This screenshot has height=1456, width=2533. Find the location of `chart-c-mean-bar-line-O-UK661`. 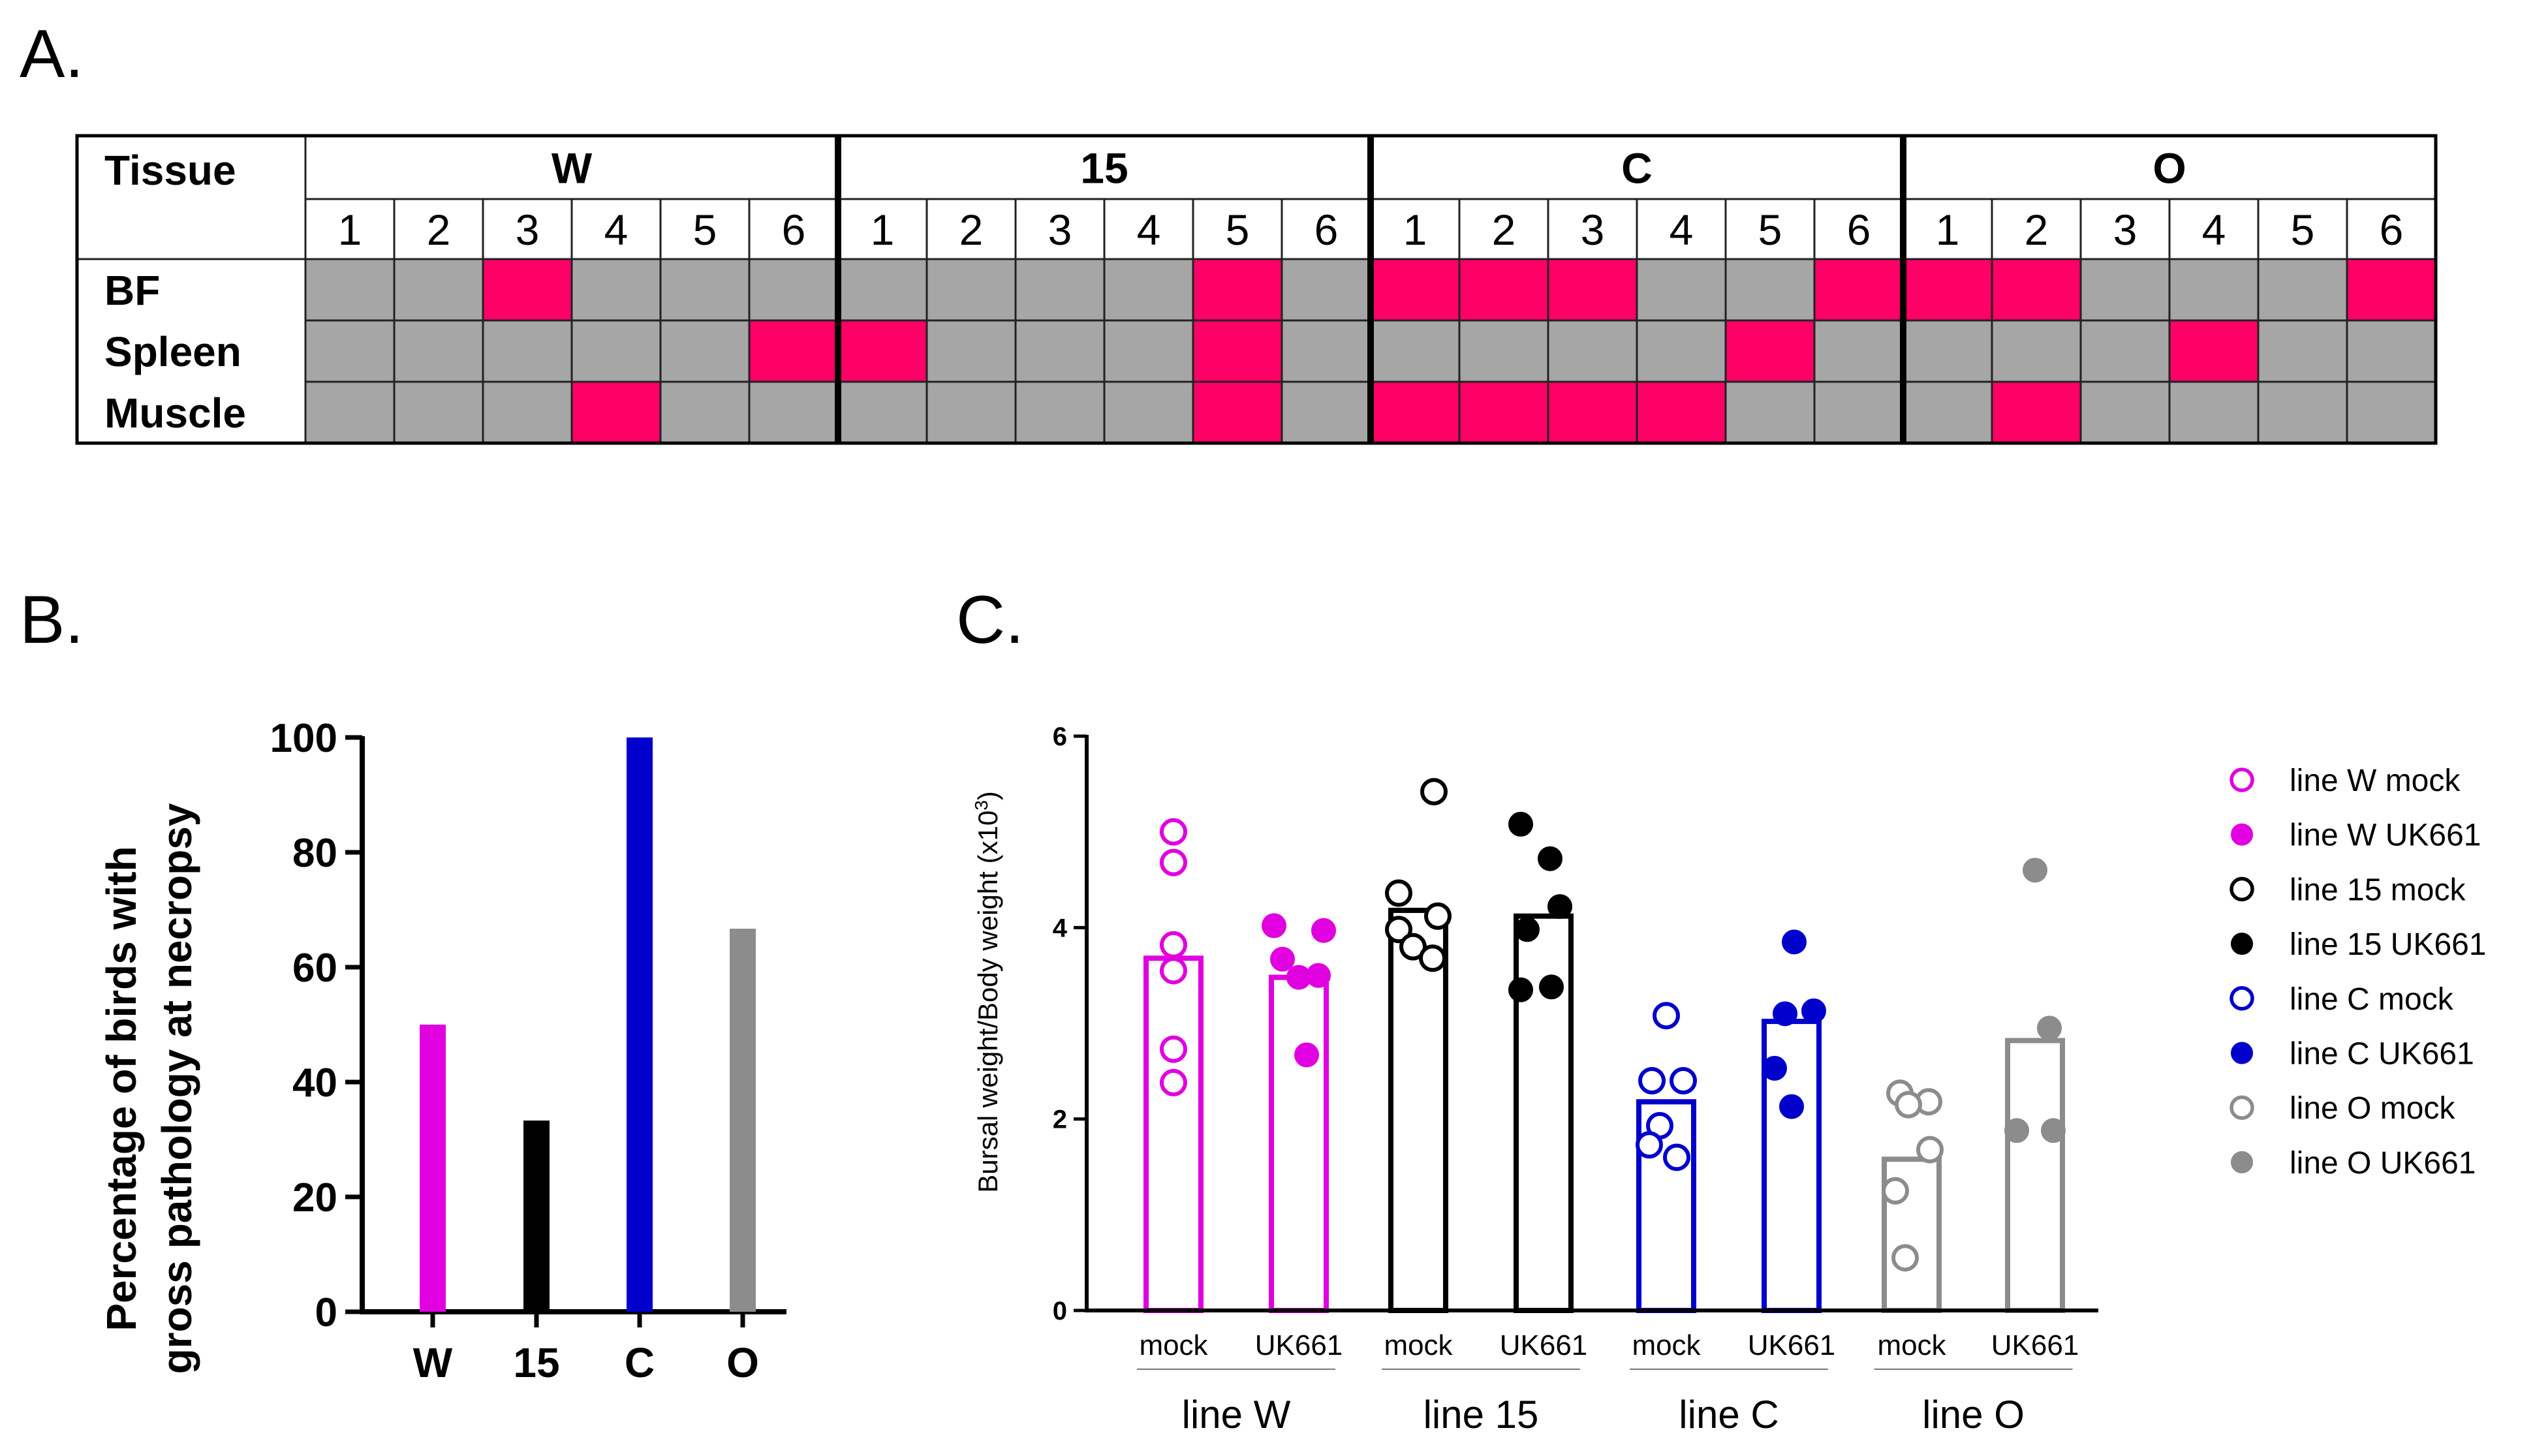

chart-c-mean-bar-line-O-UK661 is located at coordinates (2035, 1176).